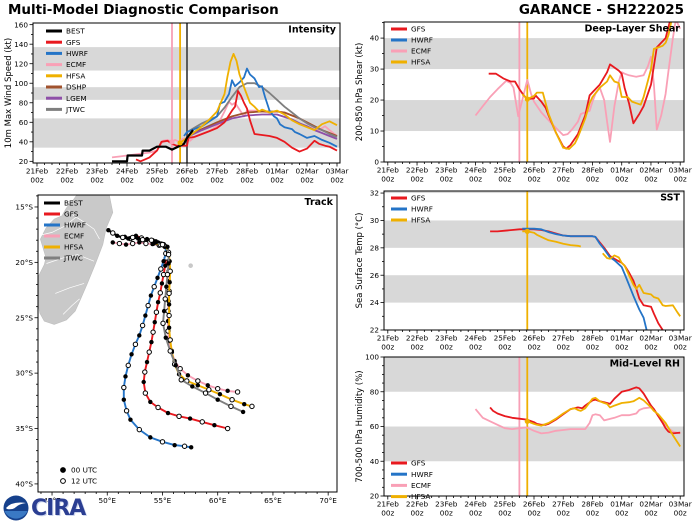 This screenshot has width=700, height=525. What do you see at coordinates (16, 508) in the screenshot?
I see `noaa-logo-icon` at bounding box center [16, 508].